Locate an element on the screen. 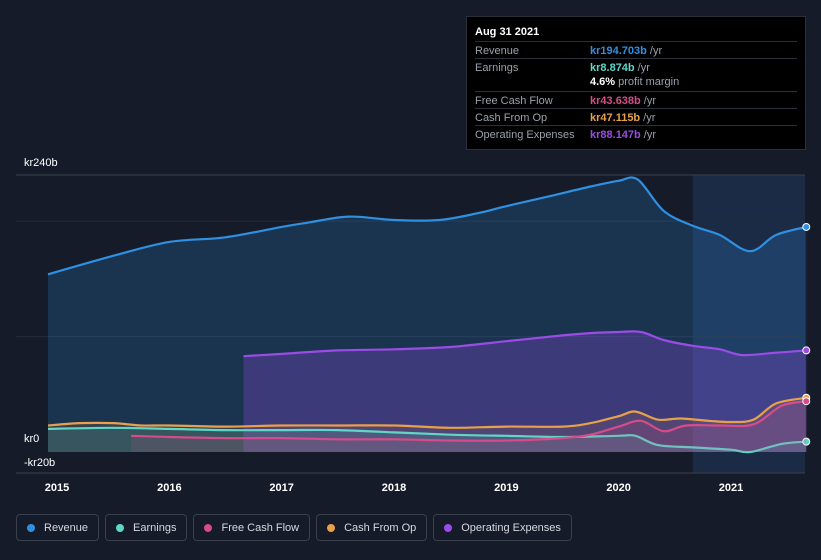 Image resolution: width=821 pixels, height=560 pixels. y-tick-label-bottom: -kr20b is located at coordinates (40, 463).